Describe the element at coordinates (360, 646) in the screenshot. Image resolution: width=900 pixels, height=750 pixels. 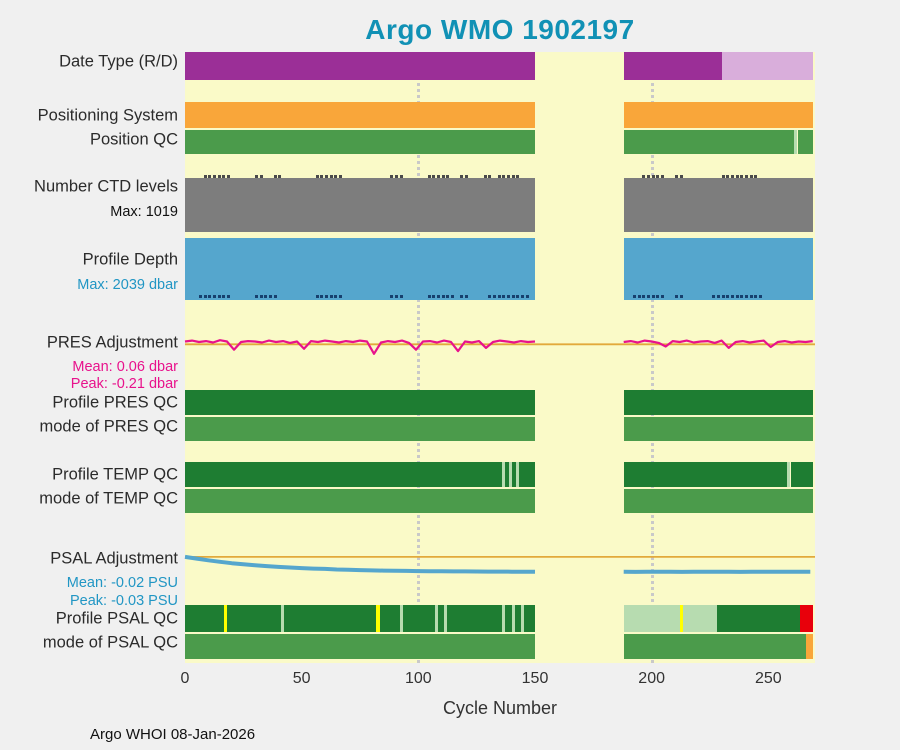
I see `mode-psal-qc-segment` at that location.